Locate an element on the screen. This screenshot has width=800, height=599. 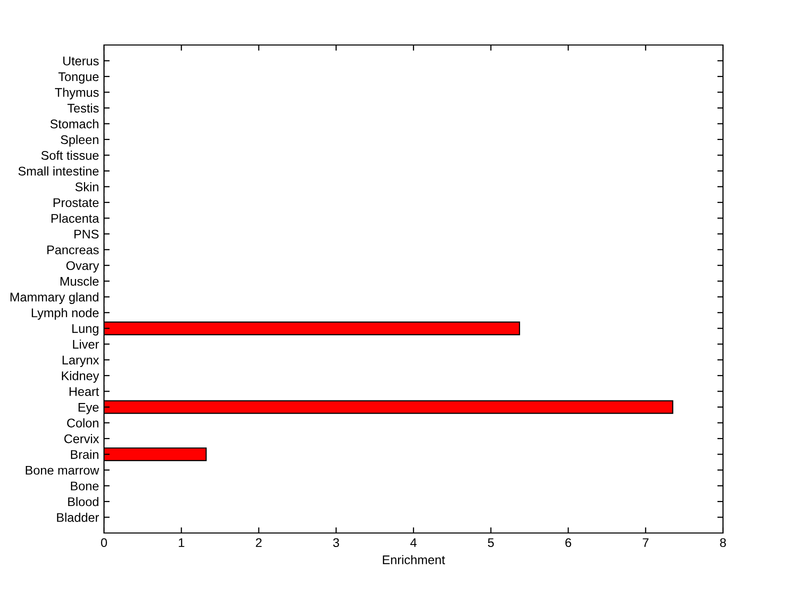
y-tick-label: Muscle is located at coordinates (79, 281).